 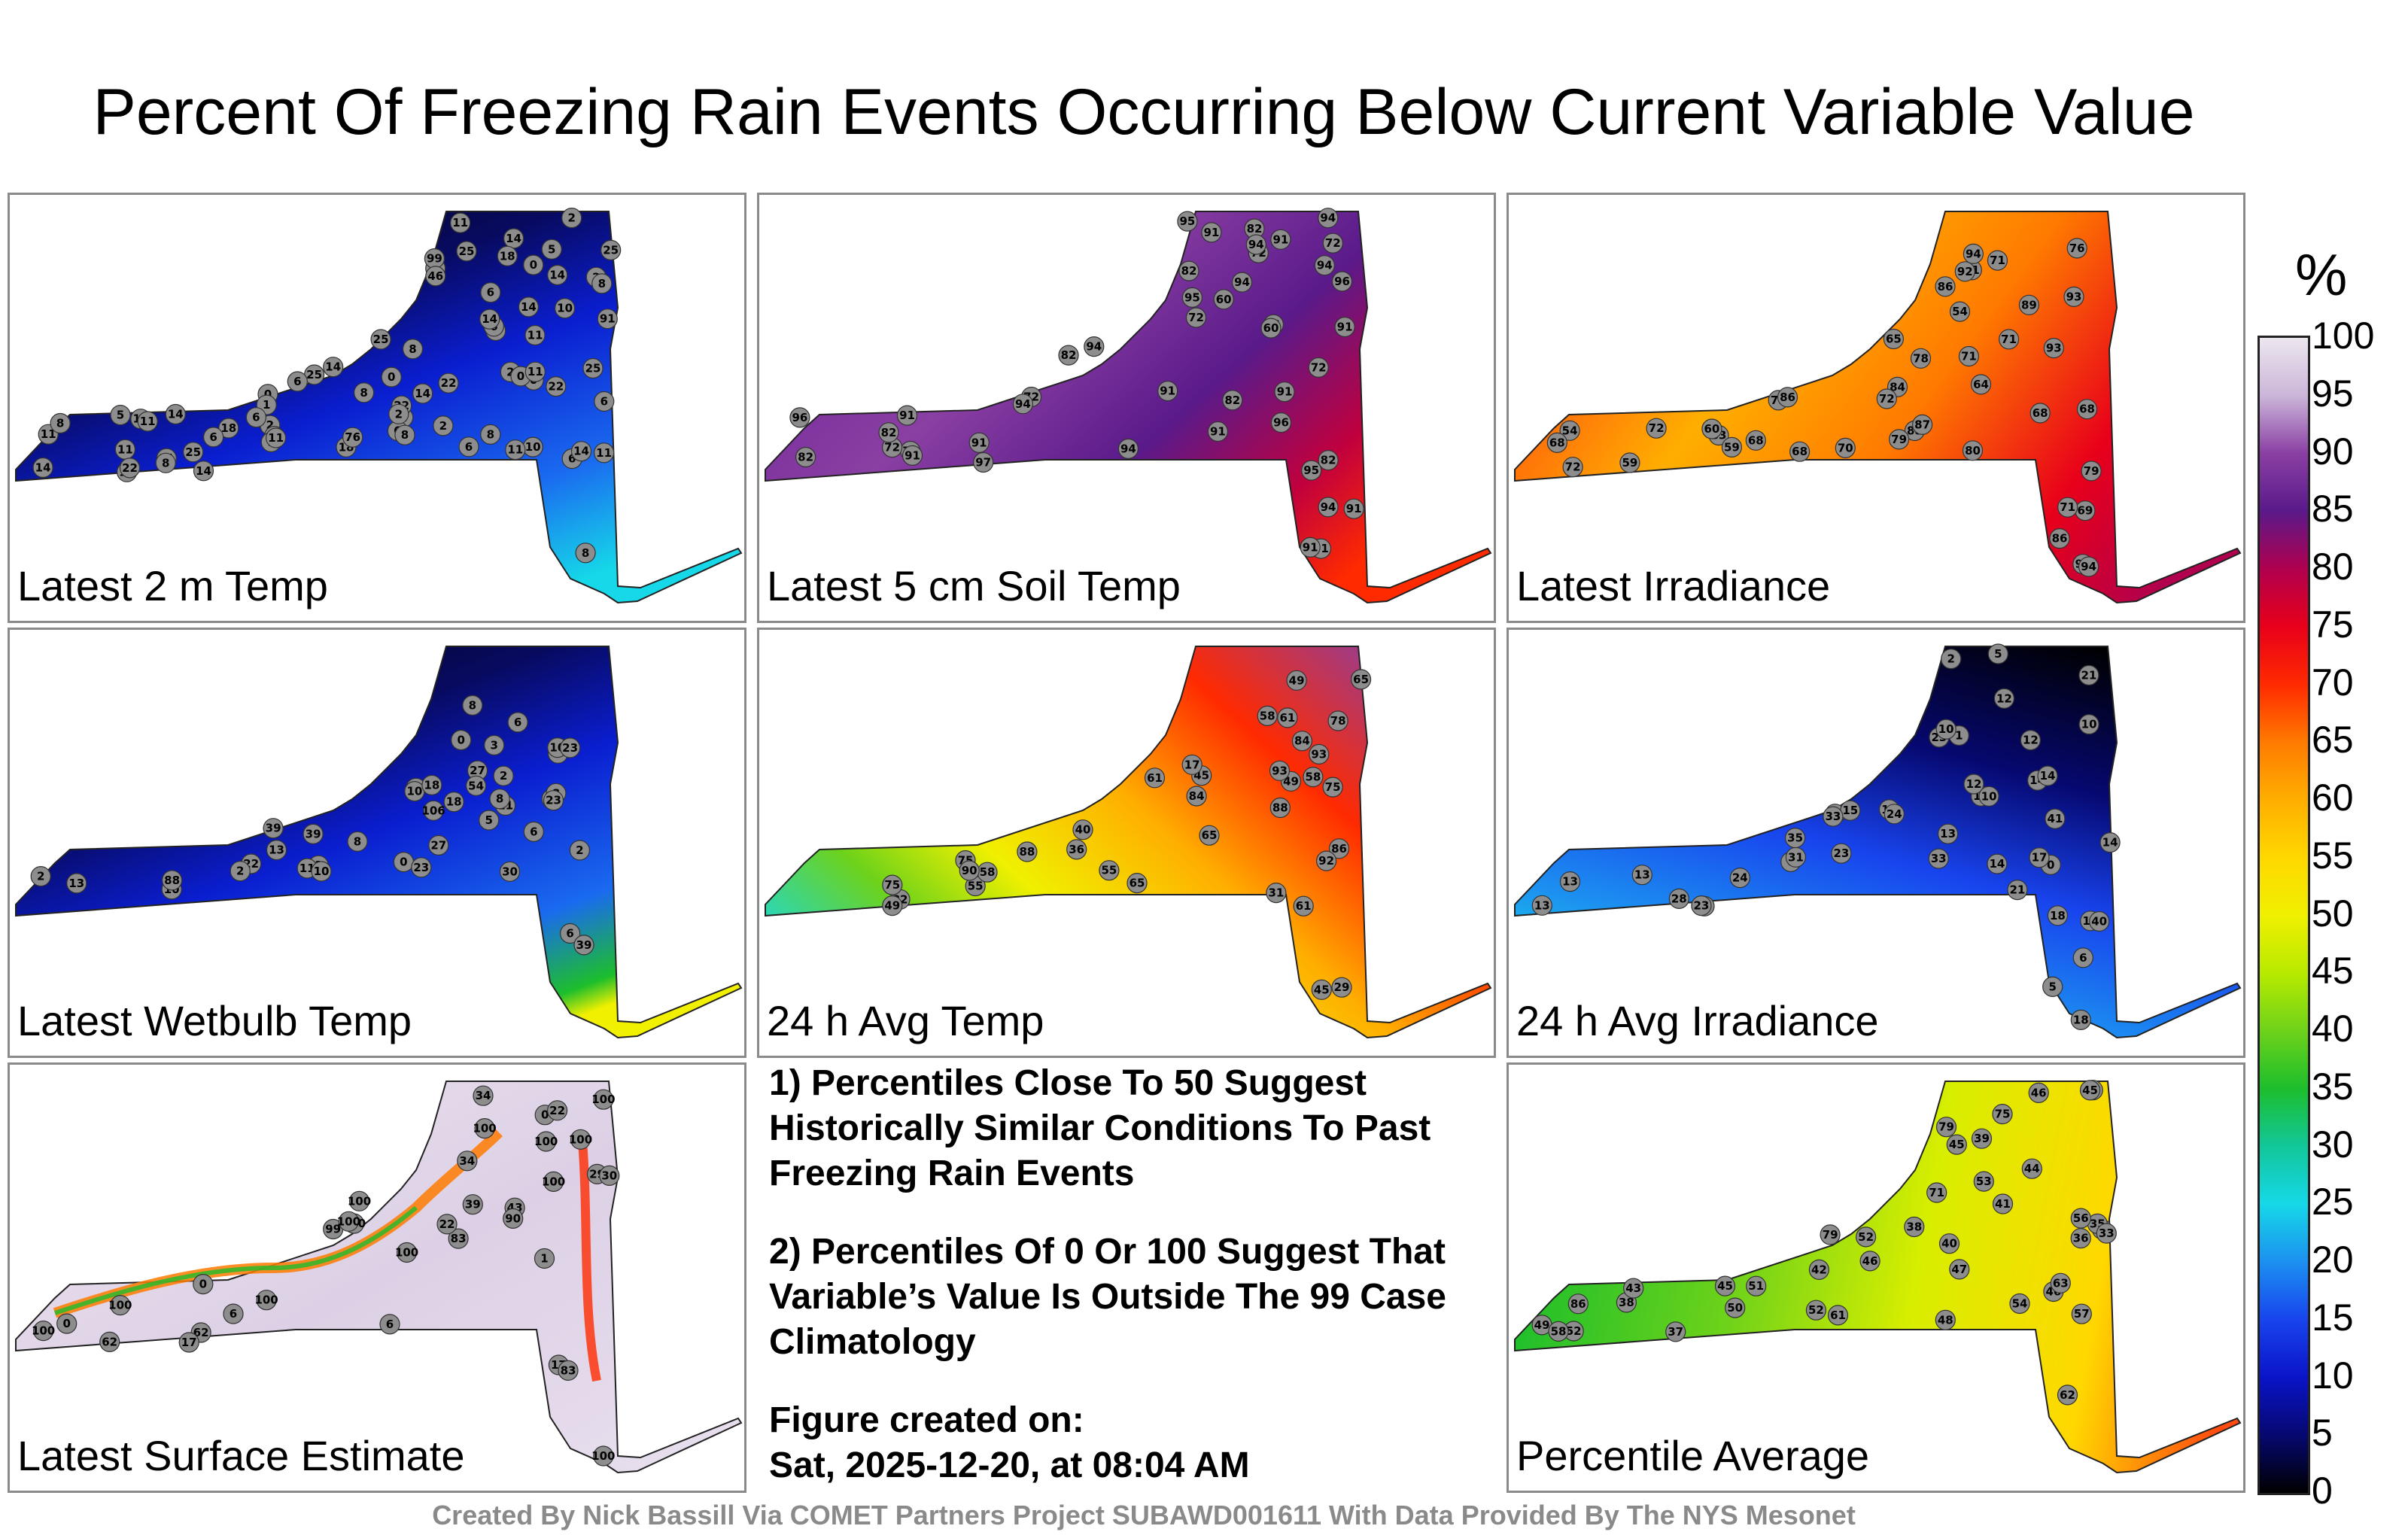 I want to click on station-value: 44, so click(x=2032, y=1168).